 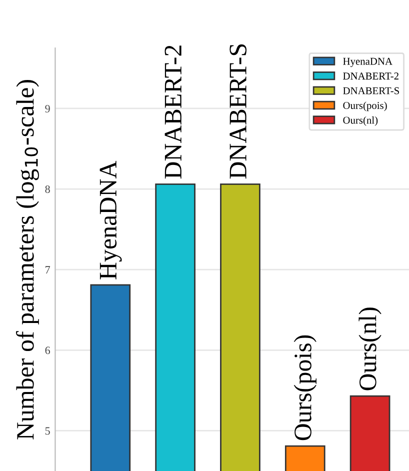 I want to click on legend-label: DNABERT-2, so click(x=370, y=76).